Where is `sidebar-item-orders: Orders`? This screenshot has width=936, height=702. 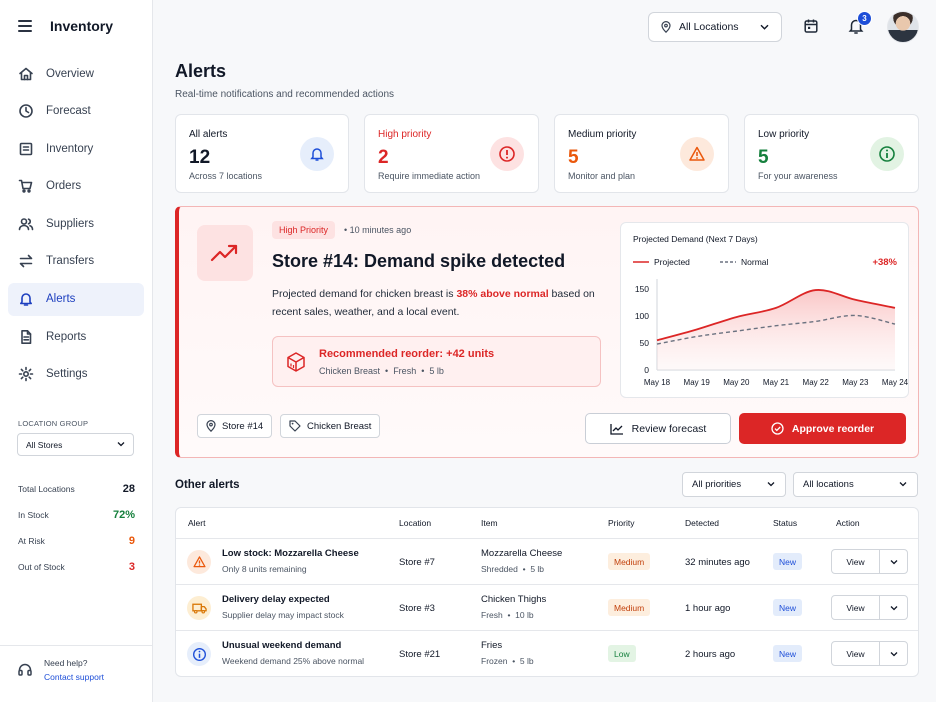 sidebar-item-orders: Orders is located at coordinates (76, 186).